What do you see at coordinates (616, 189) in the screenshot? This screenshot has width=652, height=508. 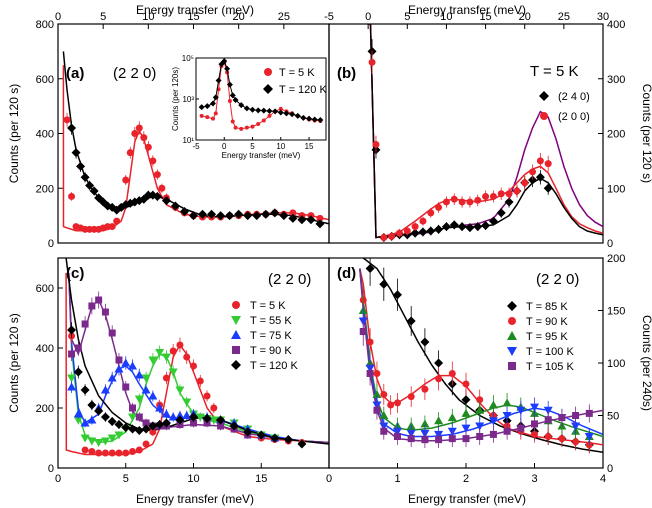 I see `panel-b-y-tick-label: 100` at bounding box center [616, 189].